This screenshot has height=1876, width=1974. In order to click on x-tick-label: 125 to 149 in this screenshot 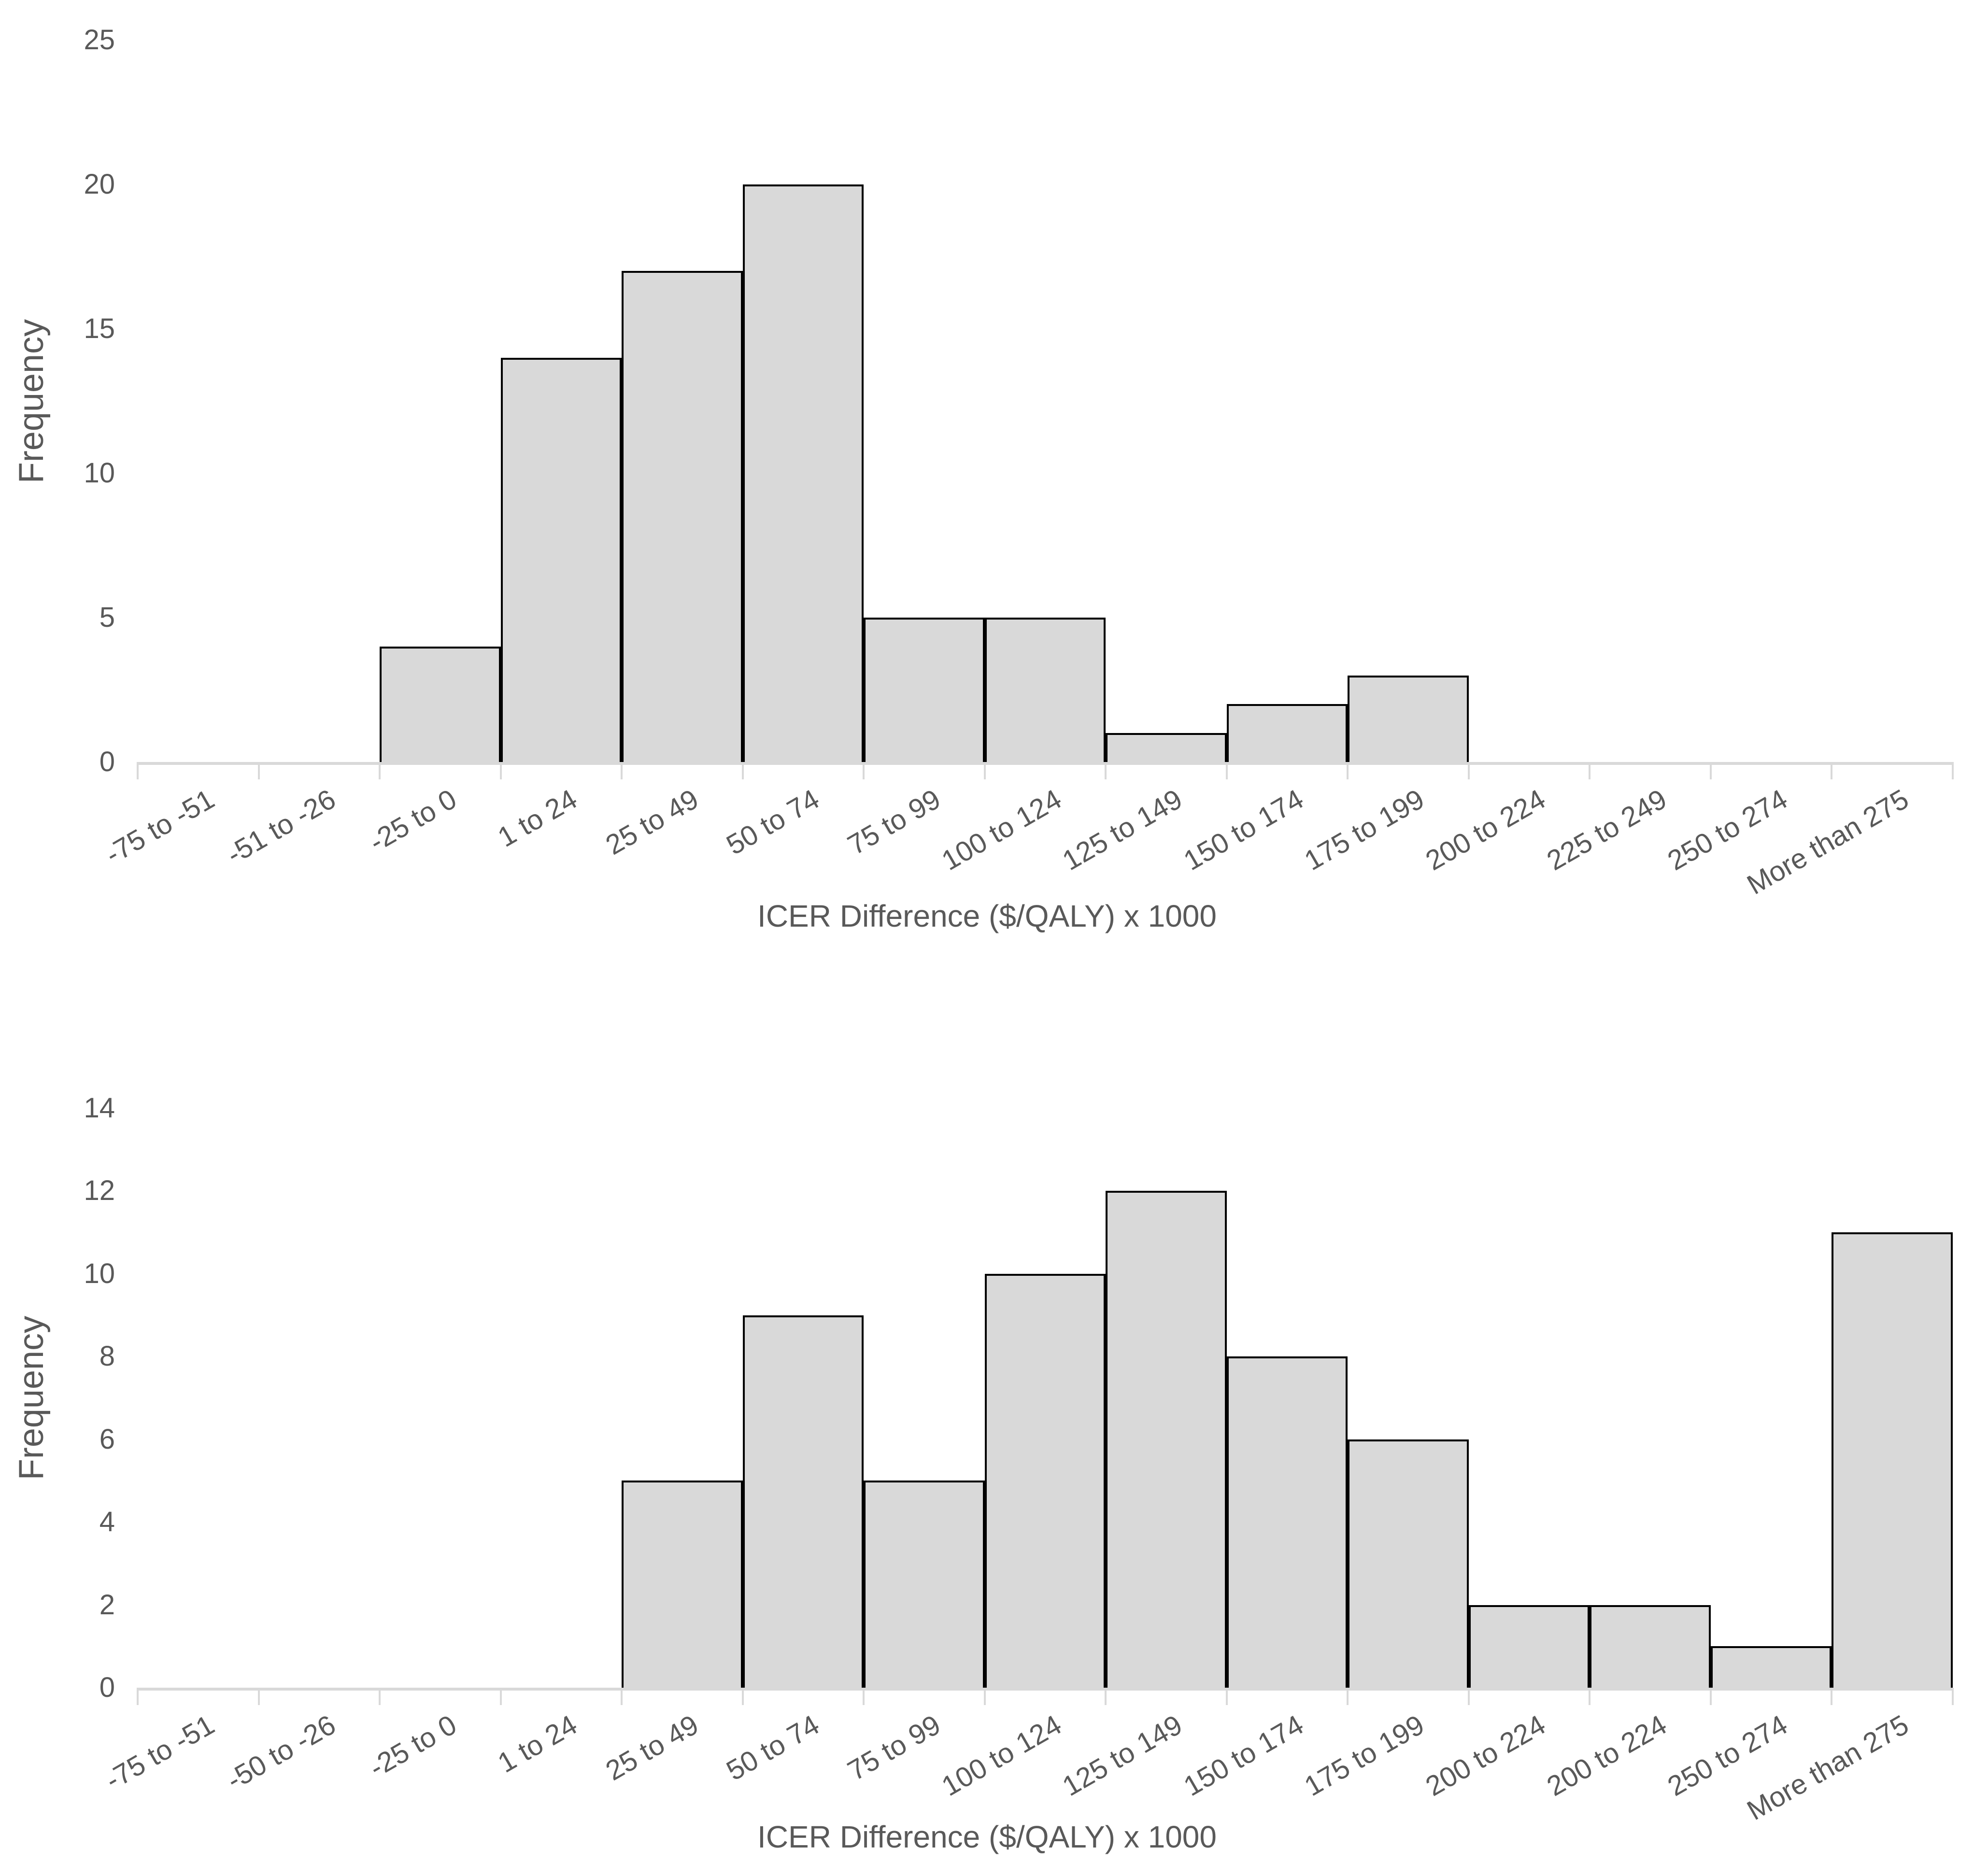, I will do `click(1122, 1756)`.